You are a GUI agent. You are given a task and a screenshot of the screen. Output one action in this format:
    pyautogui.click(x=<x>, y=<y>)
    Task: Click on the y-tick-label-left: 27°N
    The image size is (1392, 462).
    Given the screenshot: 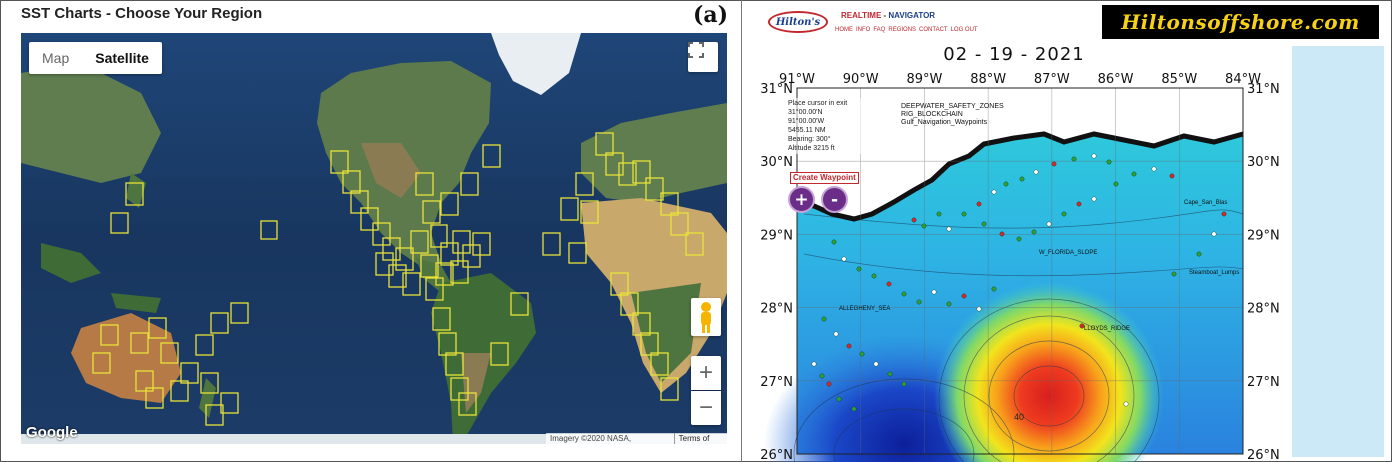 What is the action you would take?
    pyautogui.click(x=776, y=382)
    